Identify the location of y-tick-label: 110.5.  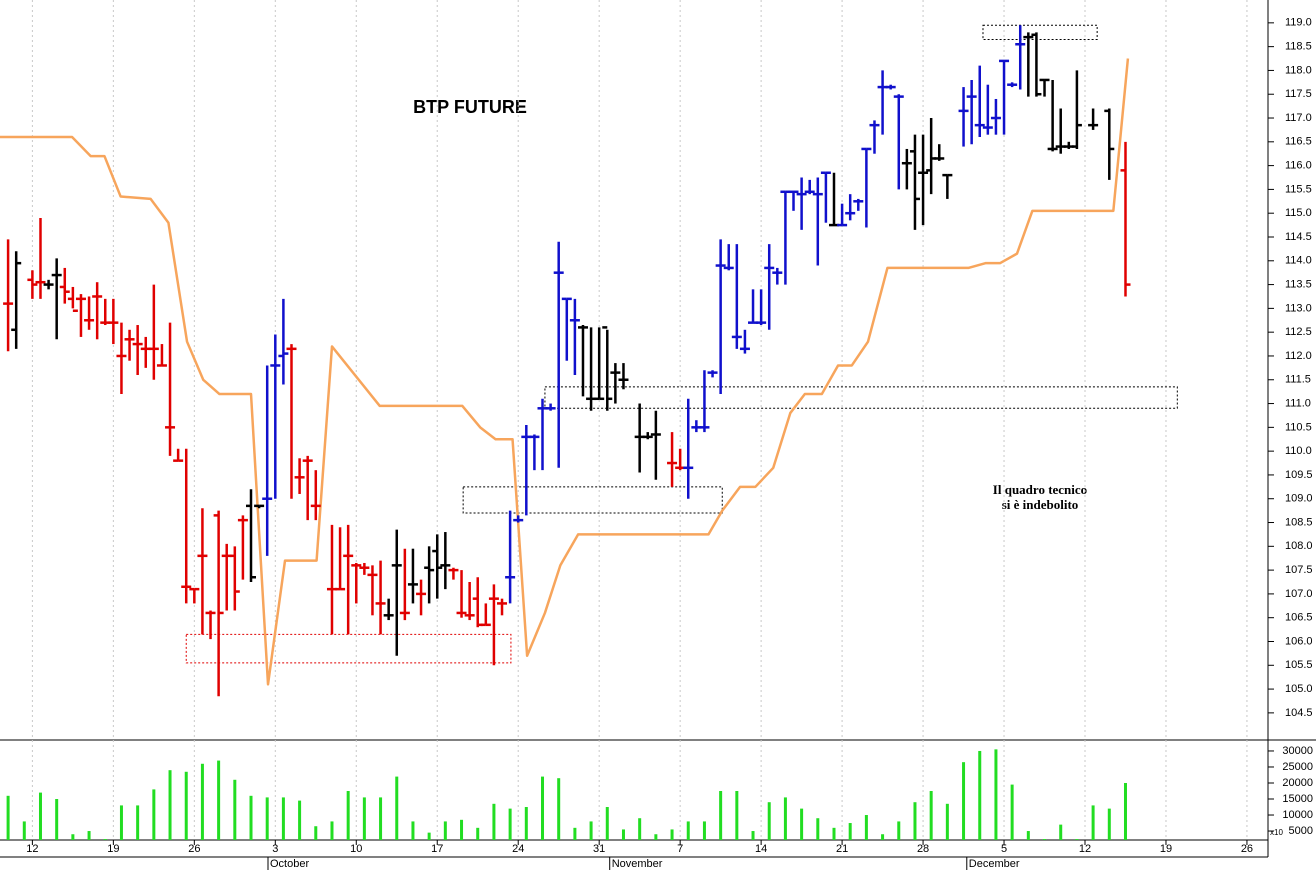
(1298, 427).